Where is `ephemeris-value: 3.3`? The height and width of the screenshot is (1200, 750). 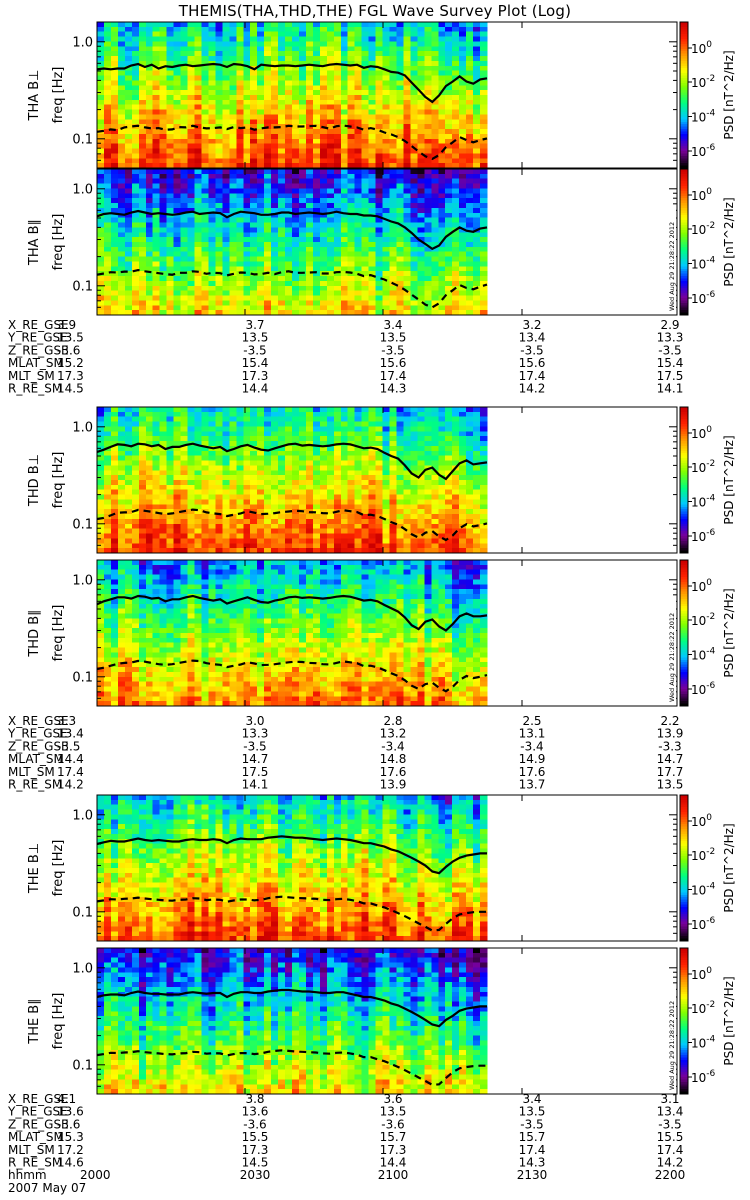 ephemeris-value: 3.3 is located at coordinates (66, 721).